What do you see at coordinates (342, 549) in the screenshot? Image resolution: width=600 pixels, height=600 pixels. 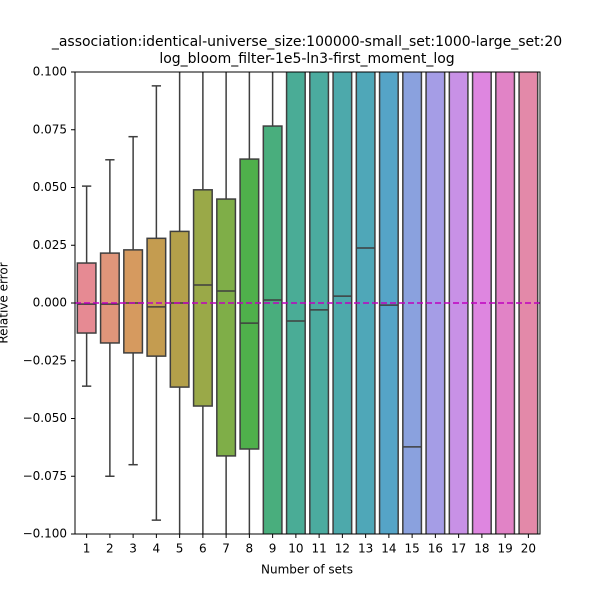 I see `x-tick-label: 12` at bounding box center [342, 549].